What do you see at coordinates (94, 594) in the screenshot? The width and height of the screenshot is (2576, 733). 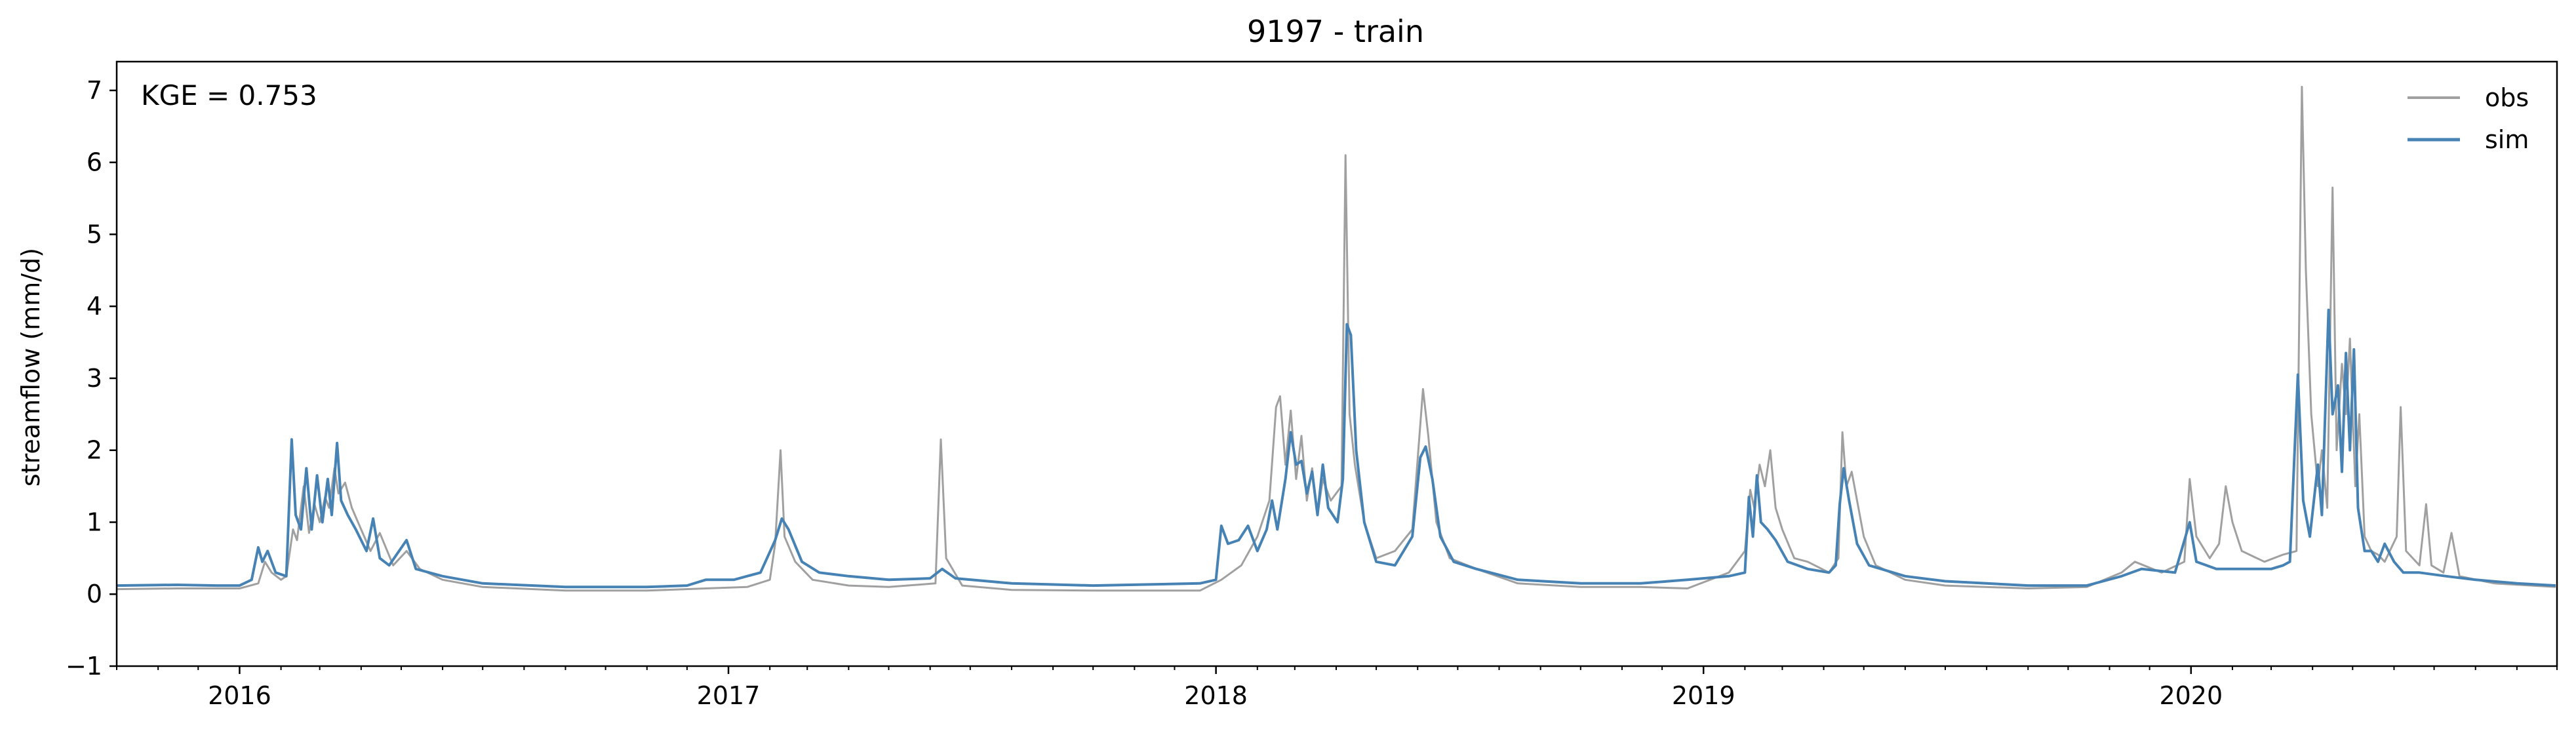 I see `y-tick-label: 0` at bounding box center [94, 594].